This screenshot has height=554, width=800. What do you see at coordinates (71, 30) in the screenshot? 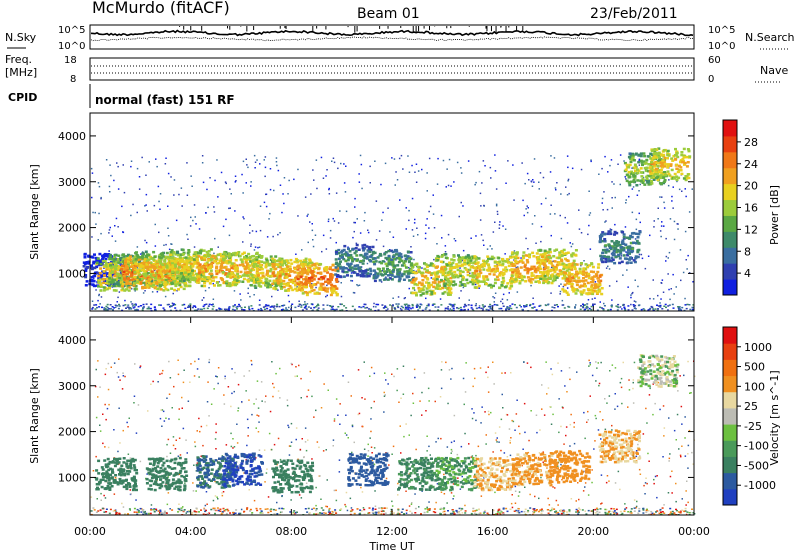
I see `nsky-tick-top: 10^5` at bounding box center [71, 30].